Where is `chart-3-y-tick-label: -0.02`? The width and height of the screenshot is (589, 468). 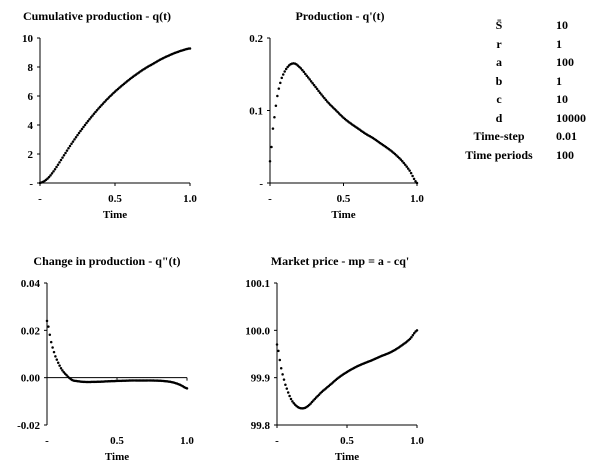 chart-3-y-tick-label: -0.02 is located at coordinates (28, 426).